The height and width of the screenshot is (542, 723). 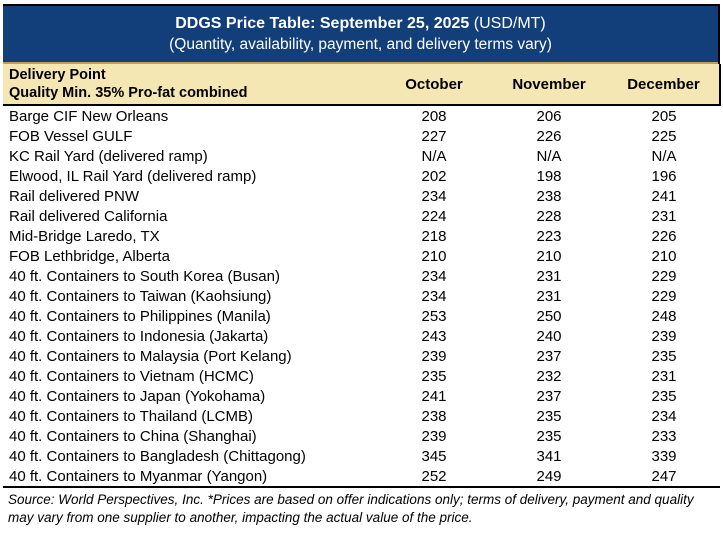 I want to click on october-price-cell: 202, so click(x=434, y=176).